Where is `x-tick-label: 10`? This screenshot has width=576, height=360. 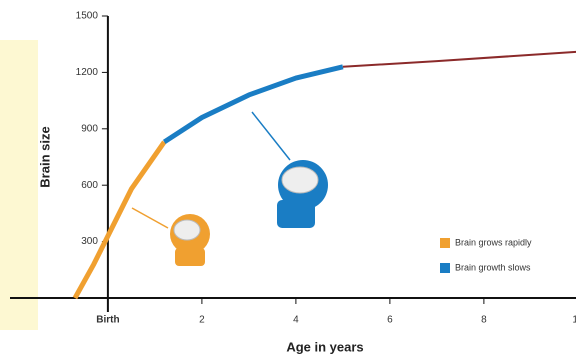 x-tick-label: 10 is located at coordinates (574, 320).